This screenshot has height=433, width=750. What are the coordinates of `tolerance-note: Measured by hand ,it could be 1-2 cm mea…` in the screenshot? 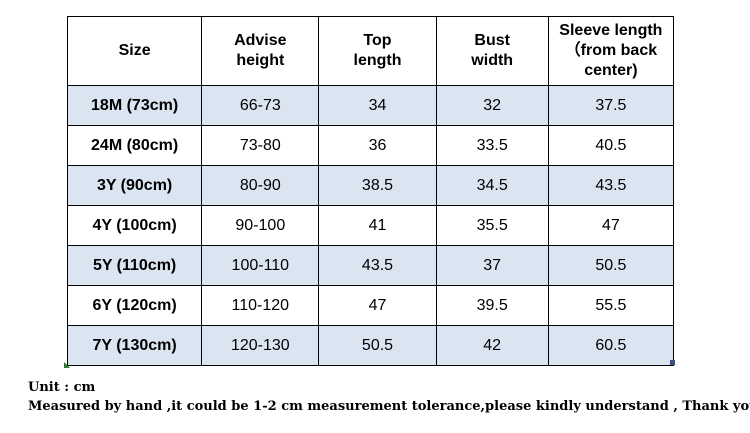 It's located at (389, 406).